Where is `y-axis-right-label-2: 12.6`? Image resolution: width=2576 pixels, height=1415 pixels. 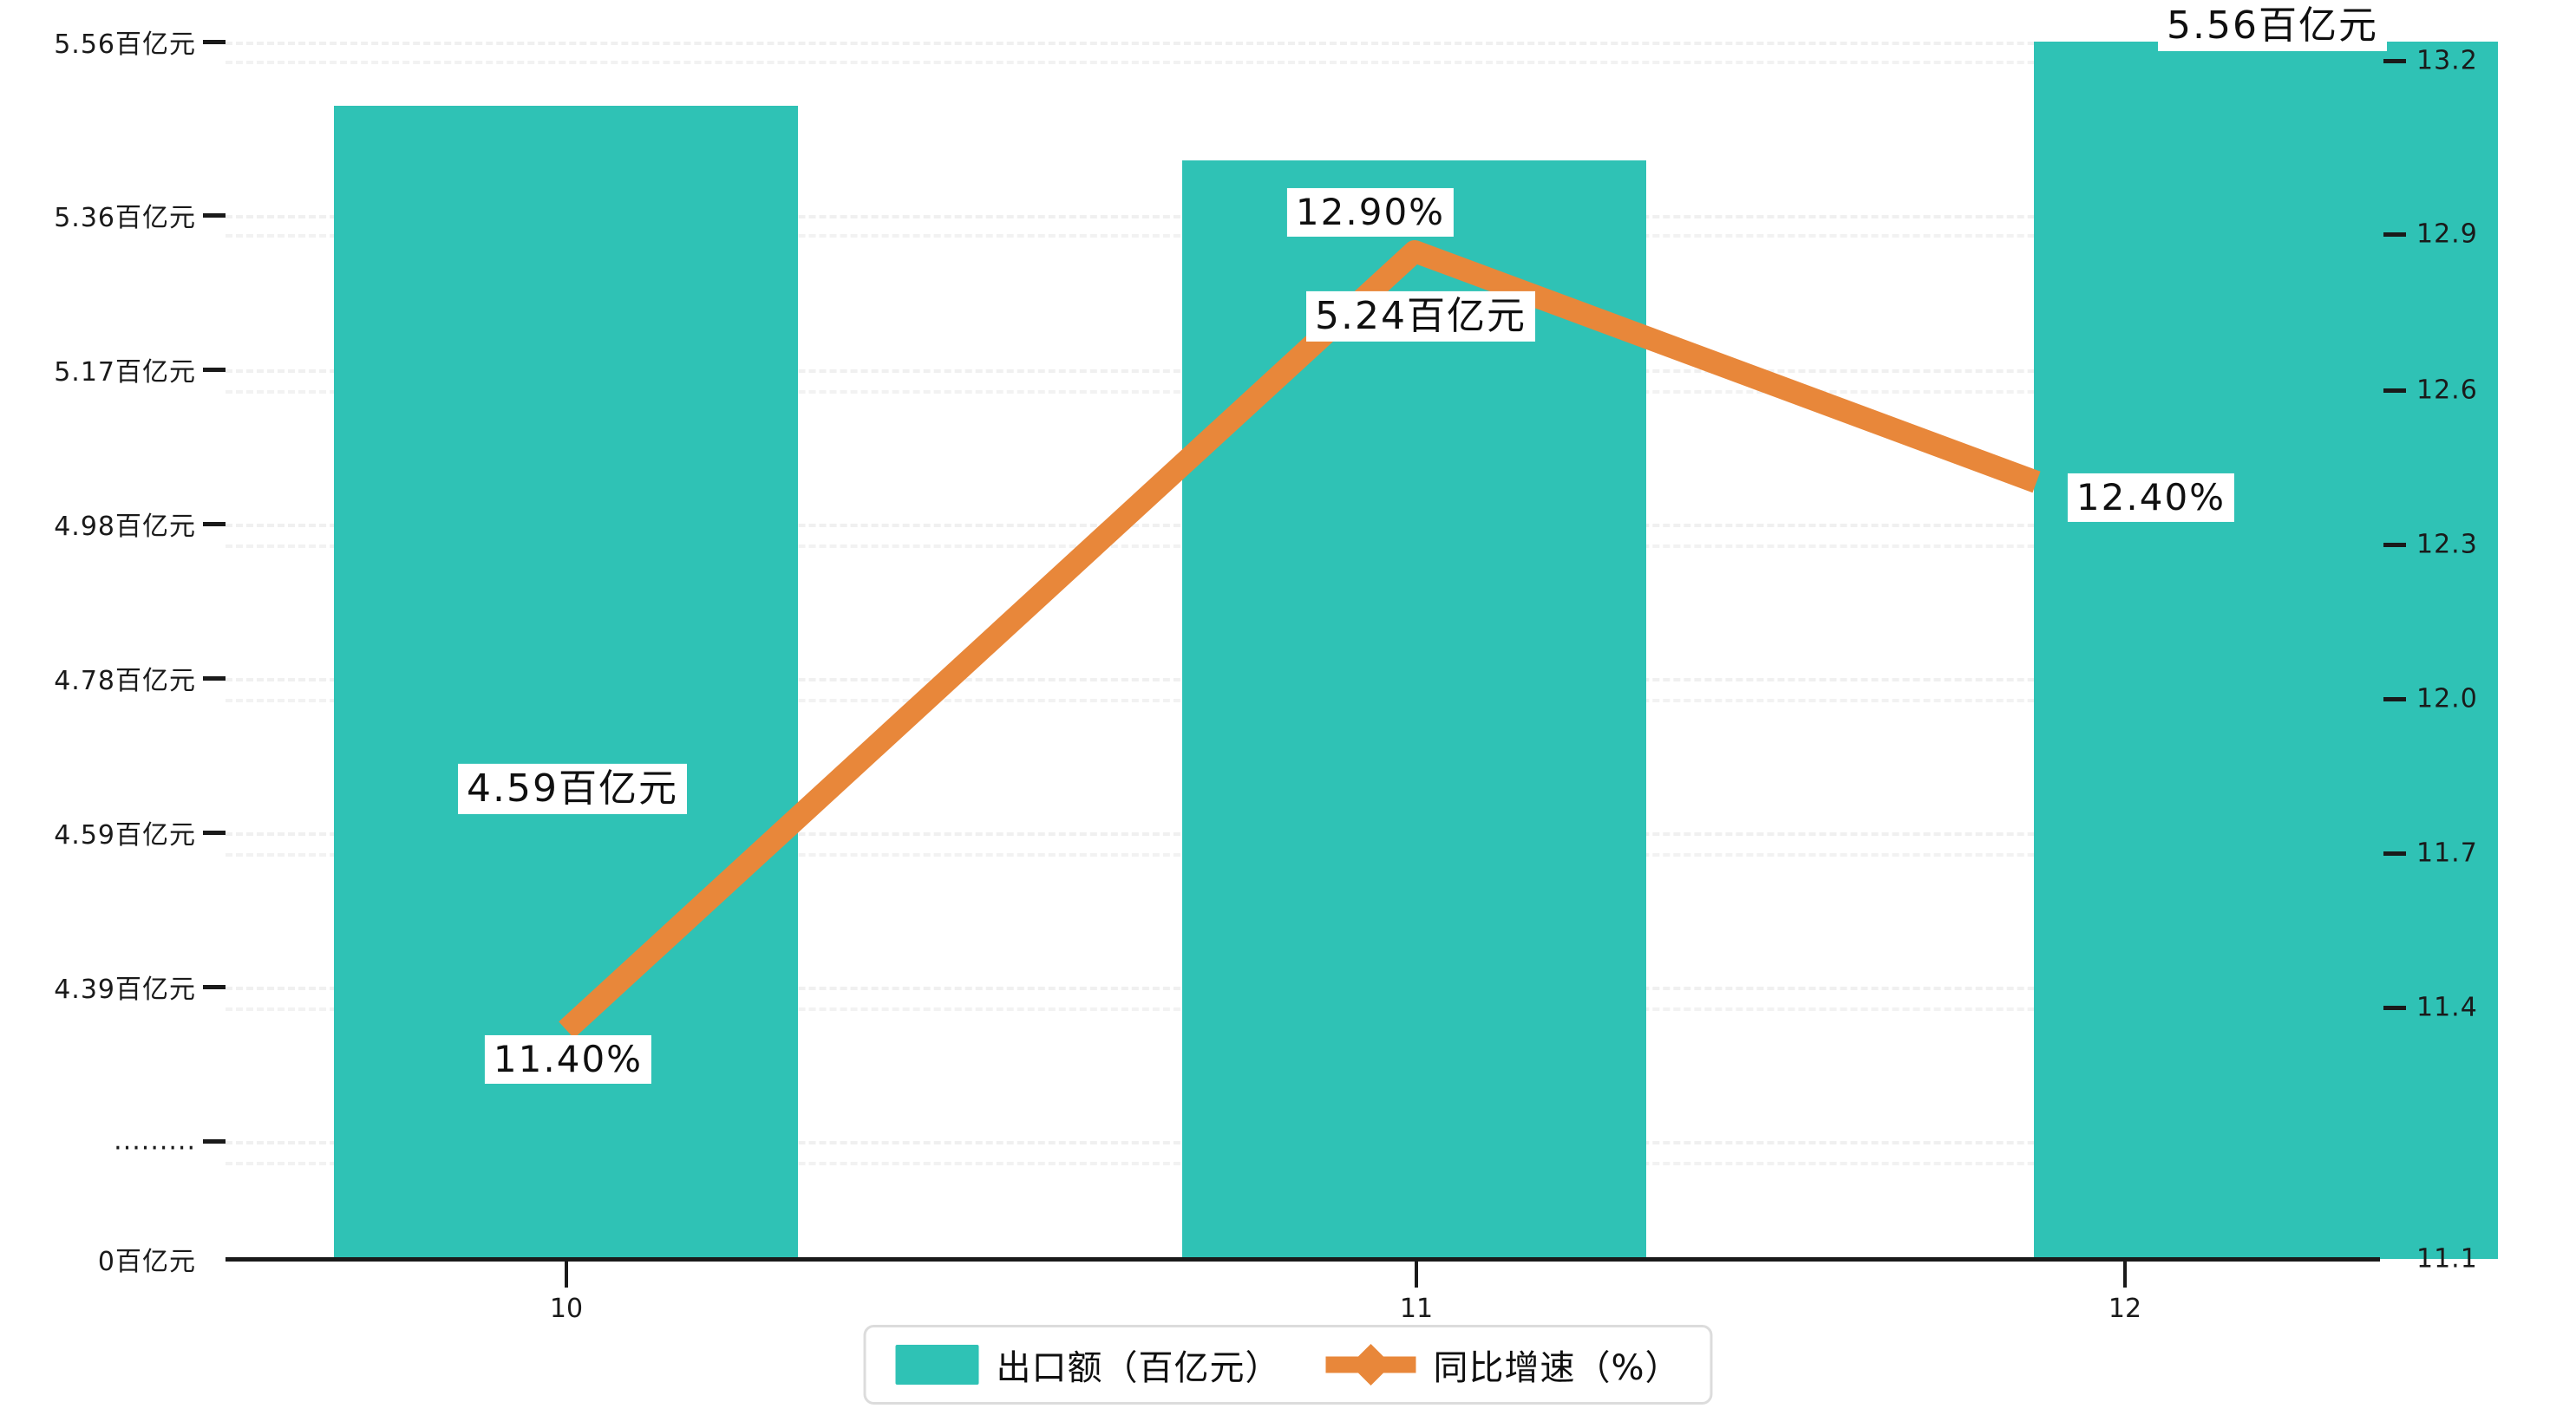 y-axis-right-label-2: 12.6 is located at coordinates (2447, 390).